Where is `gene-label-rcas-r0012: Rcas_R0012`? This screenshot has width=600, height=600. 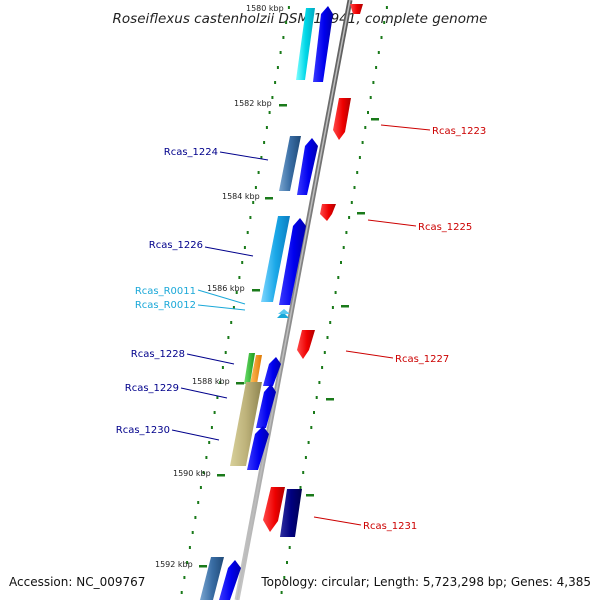 gene-label-rcas-r0012: Rcas_R0012 is located at coordinates (165, 305).